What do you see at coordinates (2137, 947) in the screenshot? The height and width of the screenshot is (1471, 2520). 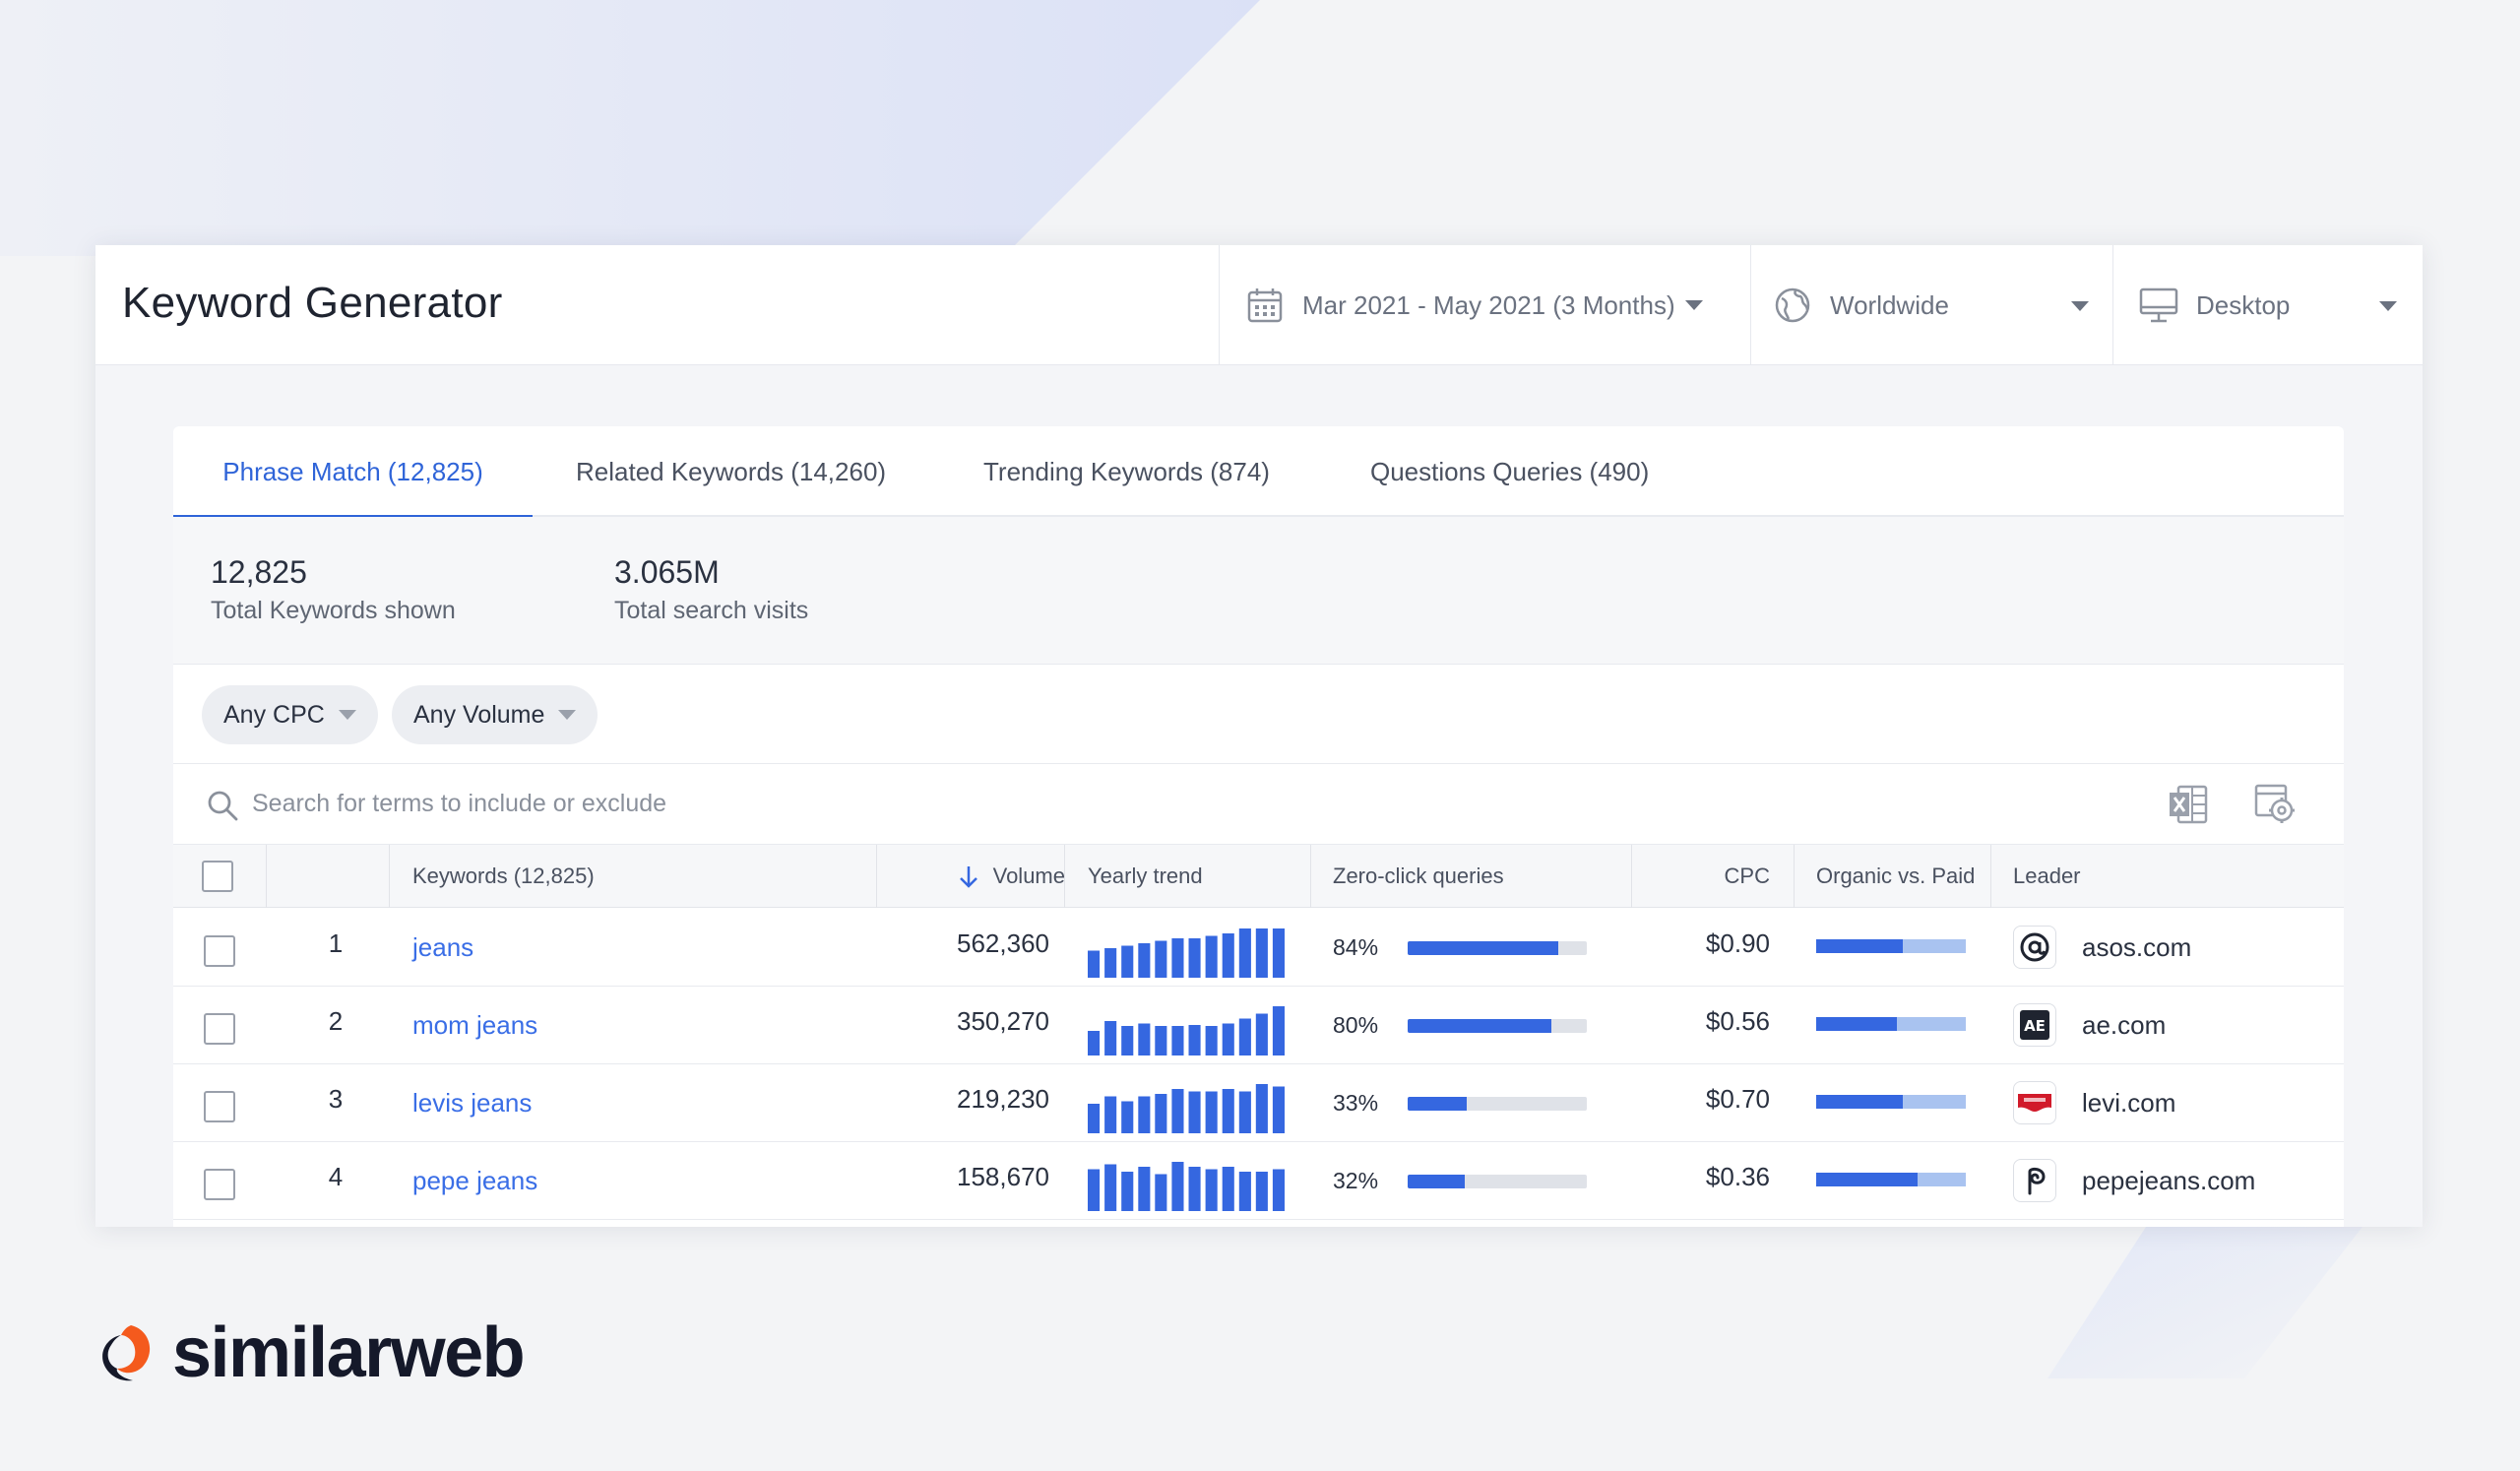 I see `leader-domain: asos.com` at bounding box center [2137, 947].